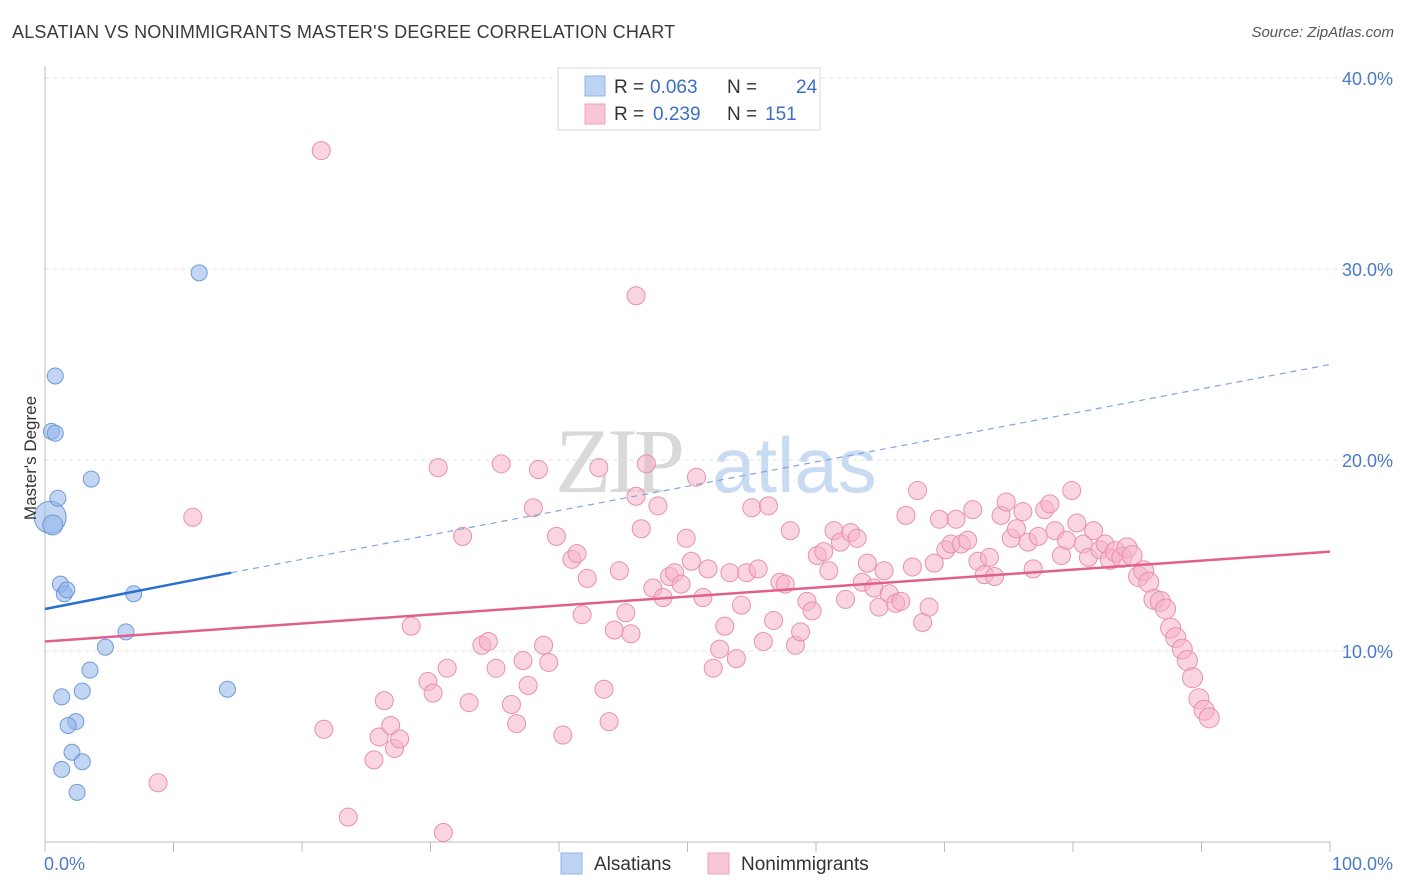 The width and height of the screenshot is (1406, 892). What do you see at coordinates (618, 461) in the screenshot?
I see `watermark-zip: ZIP` at bounding box center [618, 461].